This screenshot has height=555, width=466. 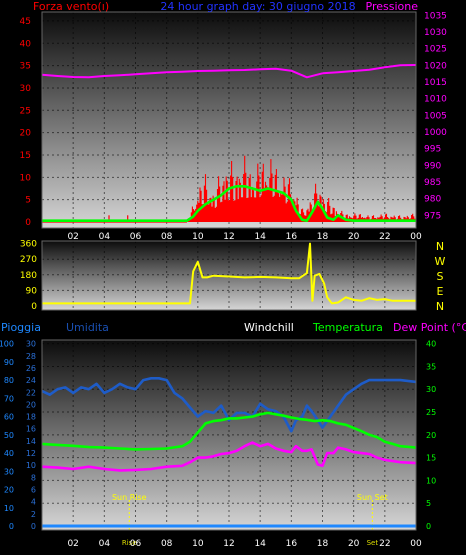 What do you see at coordinates (435, 66) in the screenshot?
I see `pressure-tick-label: 1020` at bounding box center [435, 66].